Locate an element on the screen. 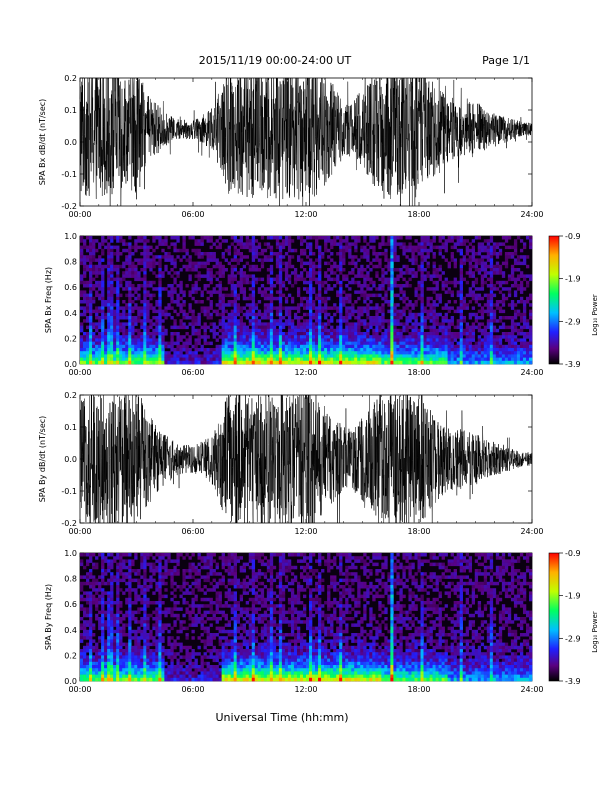 This screenshot has height=792, width=612. x-tick-label: 12:00 is located at coordinates (305, 372).